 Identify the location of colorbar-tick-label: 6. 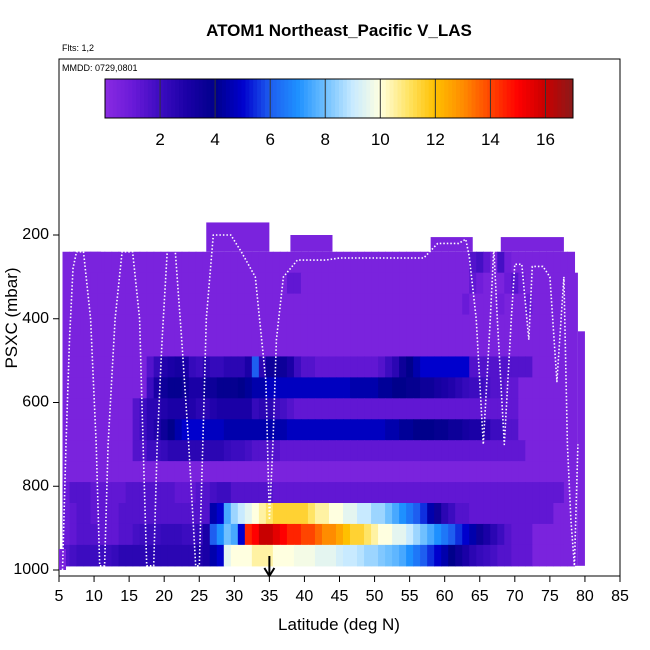
(269, 139).